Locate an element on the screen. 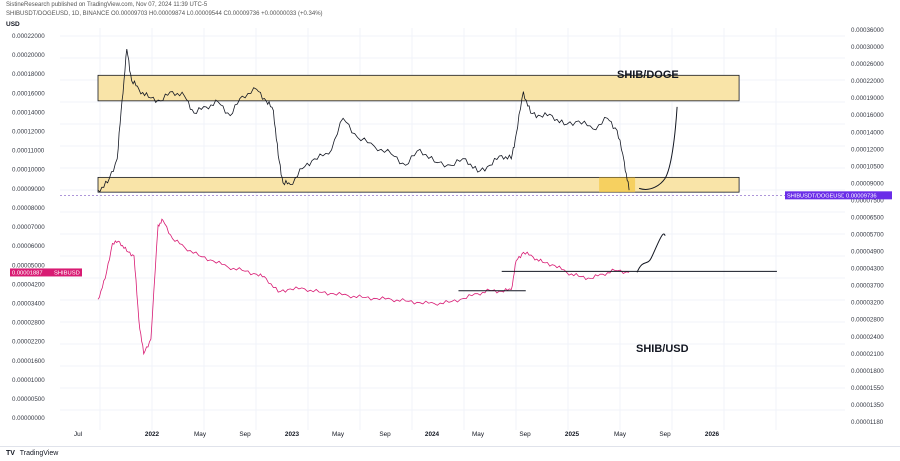 This screenshot has height=461, width=900. left-price-badge is located at coordinates (31, 272).